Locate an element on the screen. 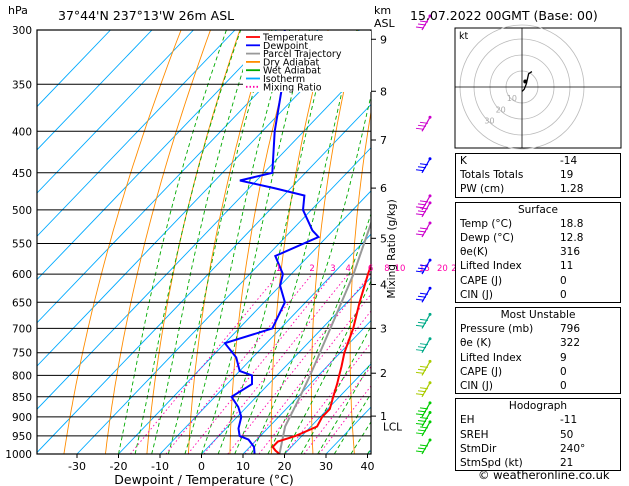 Image resolution: width=629 pixels, height=486 pixels. hodograph-value: 240° is located at coordinates (573, 448).